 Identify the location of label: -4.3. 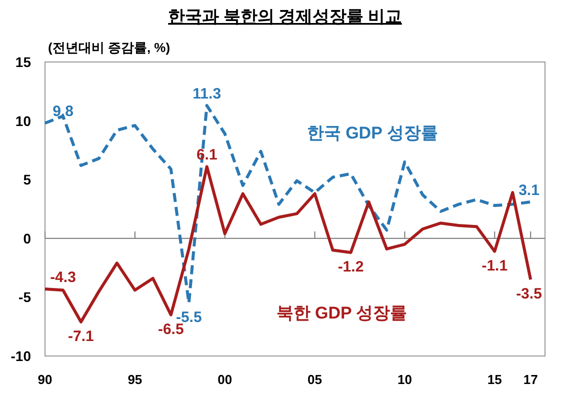
(63, 277).